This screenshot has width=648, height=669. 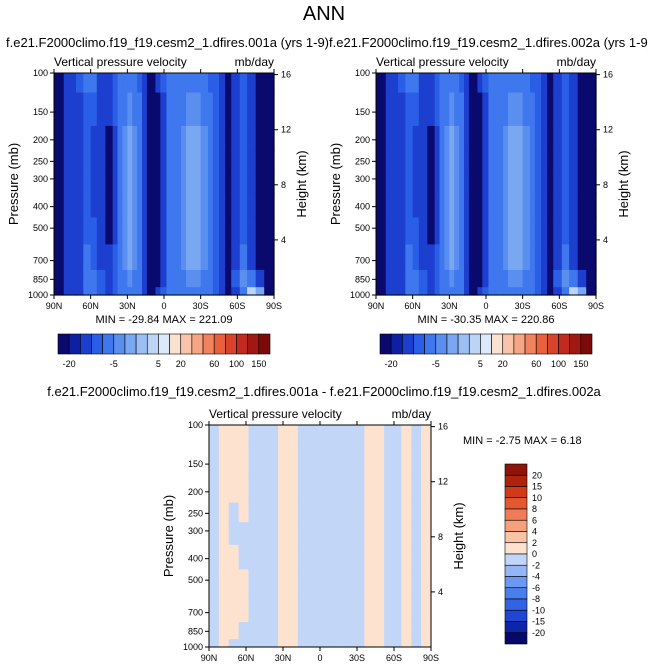 I want to click on y-right-tick-label: 16, so click(x=443, y=427).